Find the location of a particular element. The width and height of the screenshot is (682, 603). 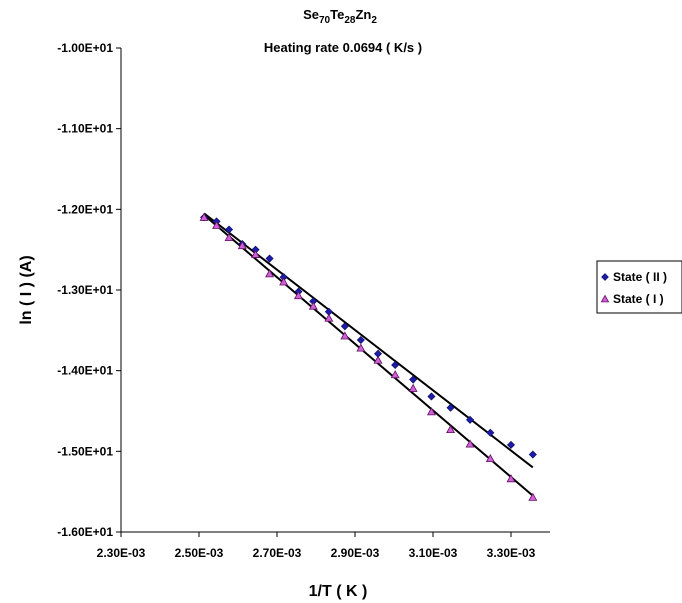

title-text-te: Te is located at coordinates (337, 14).